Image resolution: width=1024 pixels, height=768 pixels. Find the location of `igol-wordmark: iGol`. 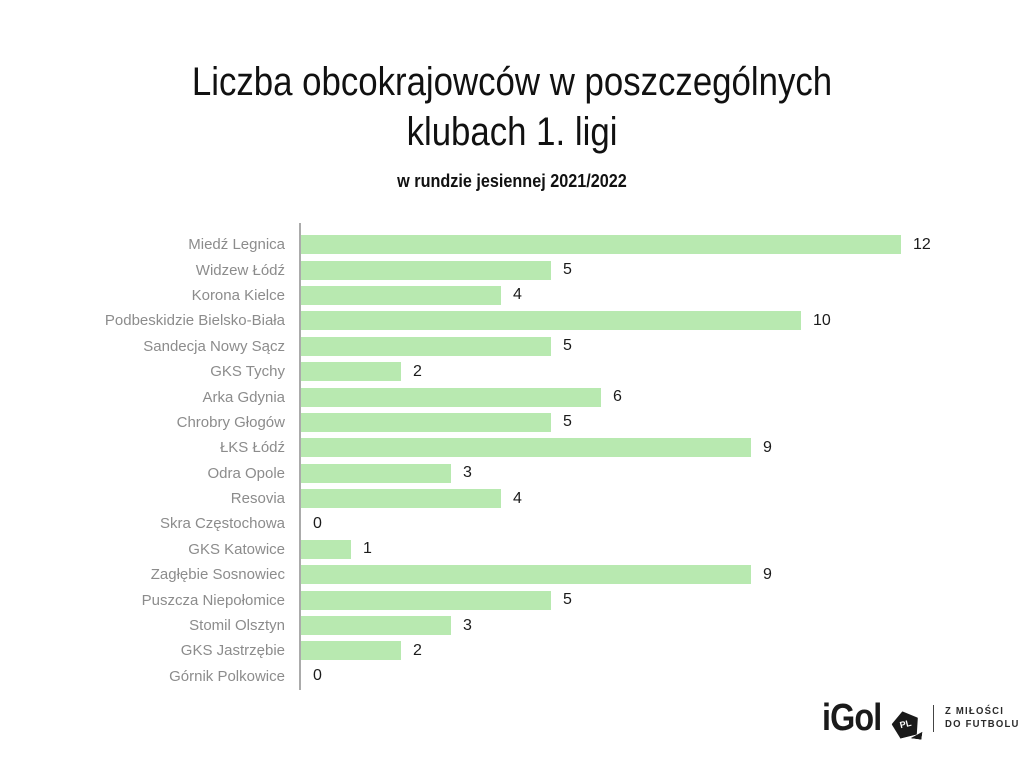

igol-wordmark: iGol is located at coordinates (852, 718).